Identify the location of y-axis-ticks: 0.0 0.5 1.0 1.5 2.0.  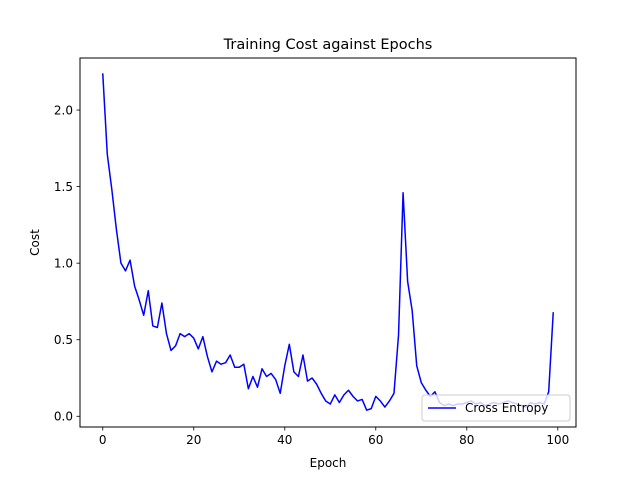
(67, 263).